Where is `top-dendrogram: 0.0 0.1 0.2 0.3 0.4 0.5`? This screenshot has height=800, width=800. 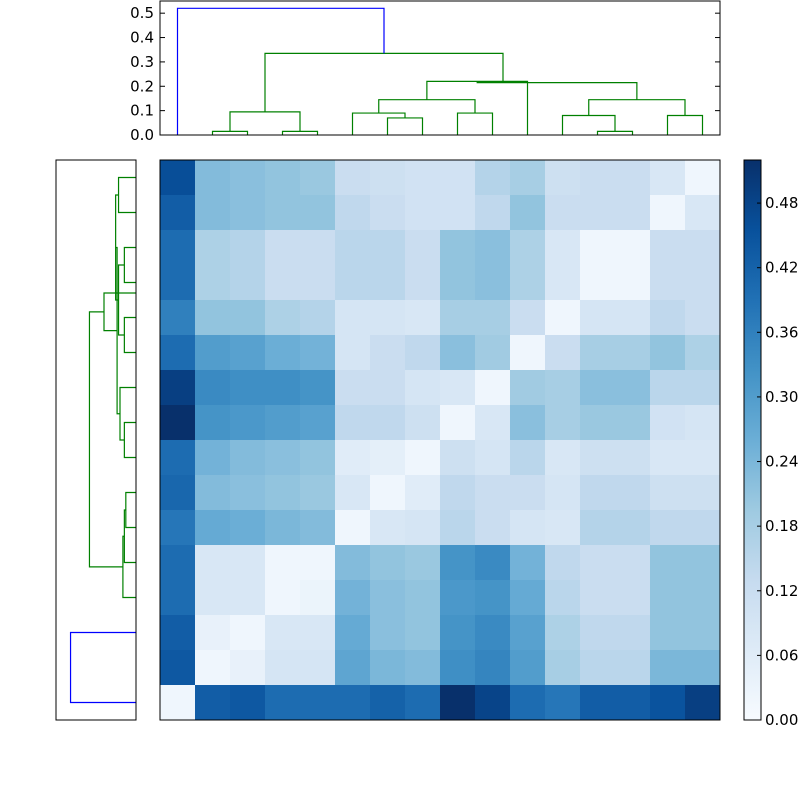
top-dendrogram: 0.0 0.1 0.2 0.3 0.4 0.5 is located at coordinates (425, 72).